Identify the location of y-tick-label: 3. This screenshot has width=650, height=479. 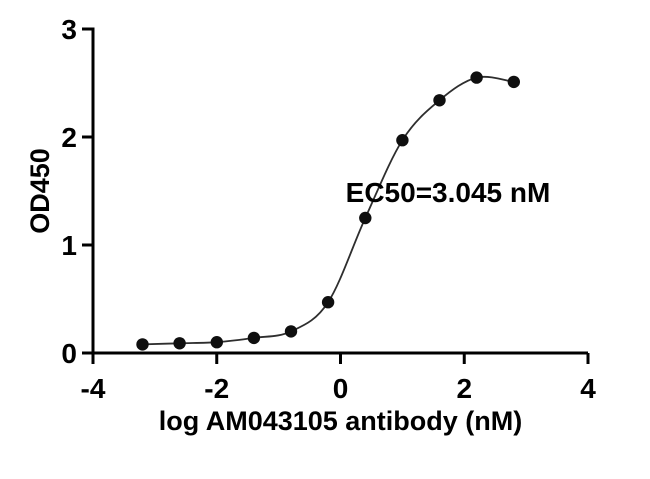
(69, 29).